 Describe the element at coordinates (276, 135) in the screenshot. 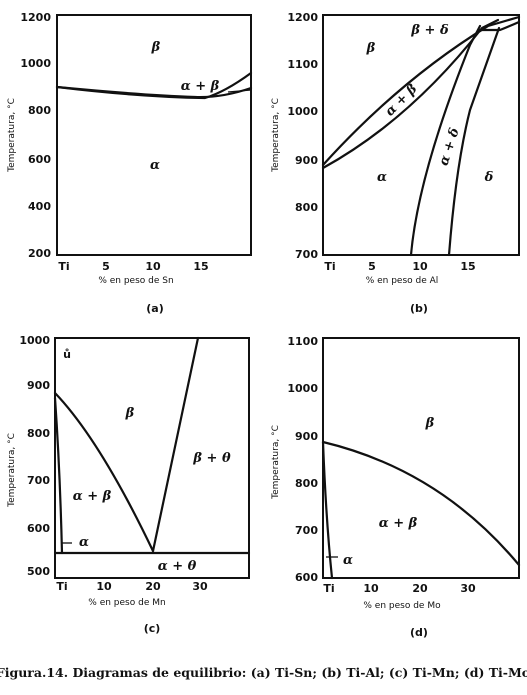

I see `panel-b-y-axis-label: Temperatura, °C` at that location.